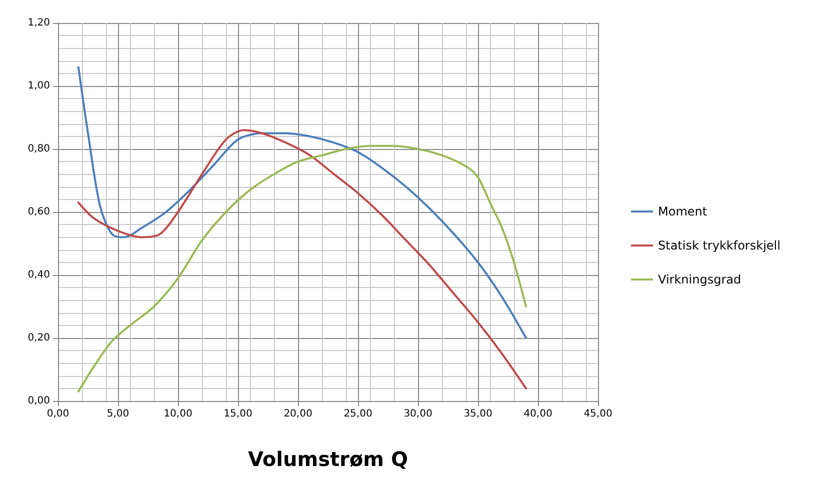 This screenshot has width=818, height=495. What do you see at coordinates (58, 414) in the screenshot?
I see `x-tick-label: 0,00` at bounding box center [58, 414].